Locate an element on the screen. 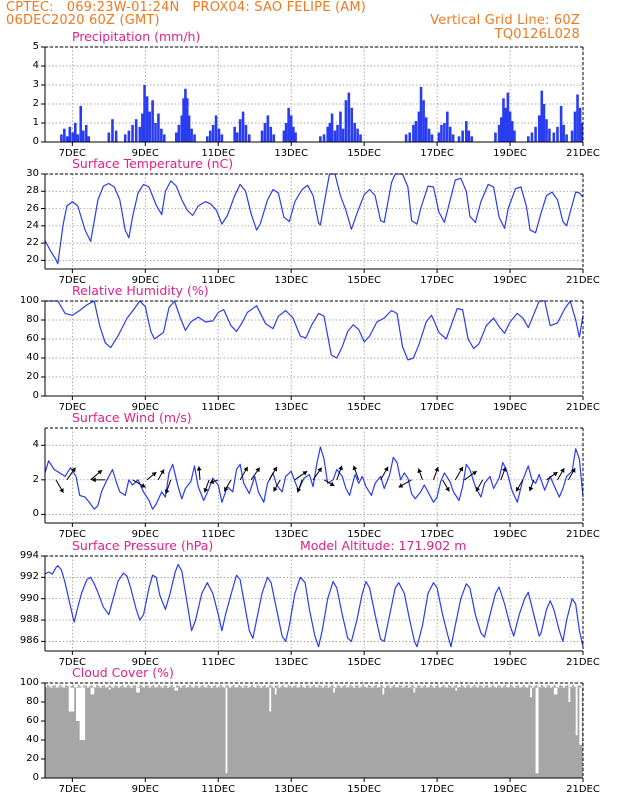  panel-4-xtick-label: 13DEC is located at coordinates (291, 534).